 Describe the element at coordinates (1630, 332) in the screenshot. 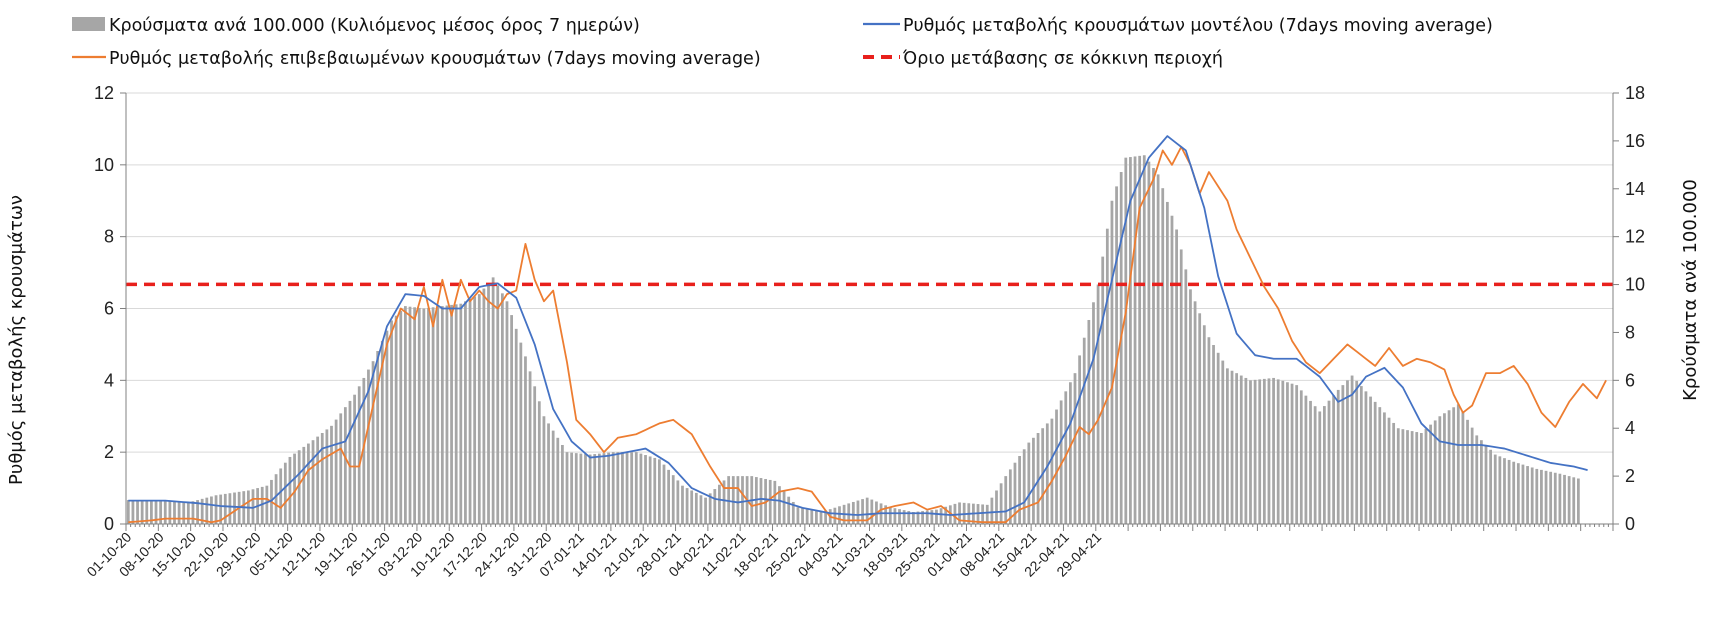

I see `right-tick-label: 8` at that location.